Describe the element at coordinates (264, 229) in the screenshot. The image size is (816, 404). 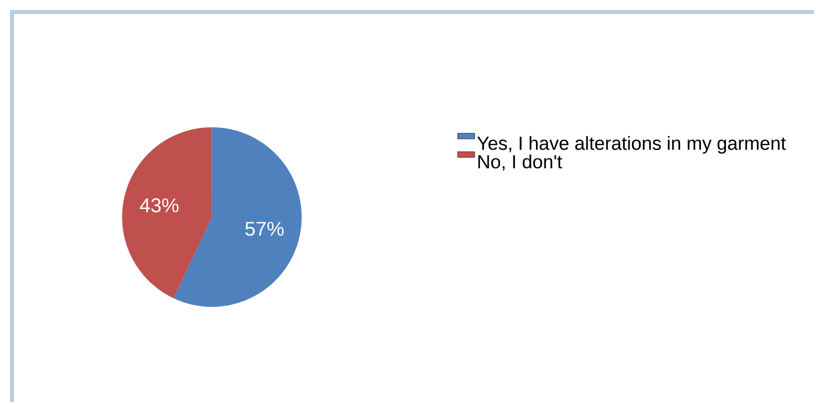
I see `data-label: 57%` at that location.